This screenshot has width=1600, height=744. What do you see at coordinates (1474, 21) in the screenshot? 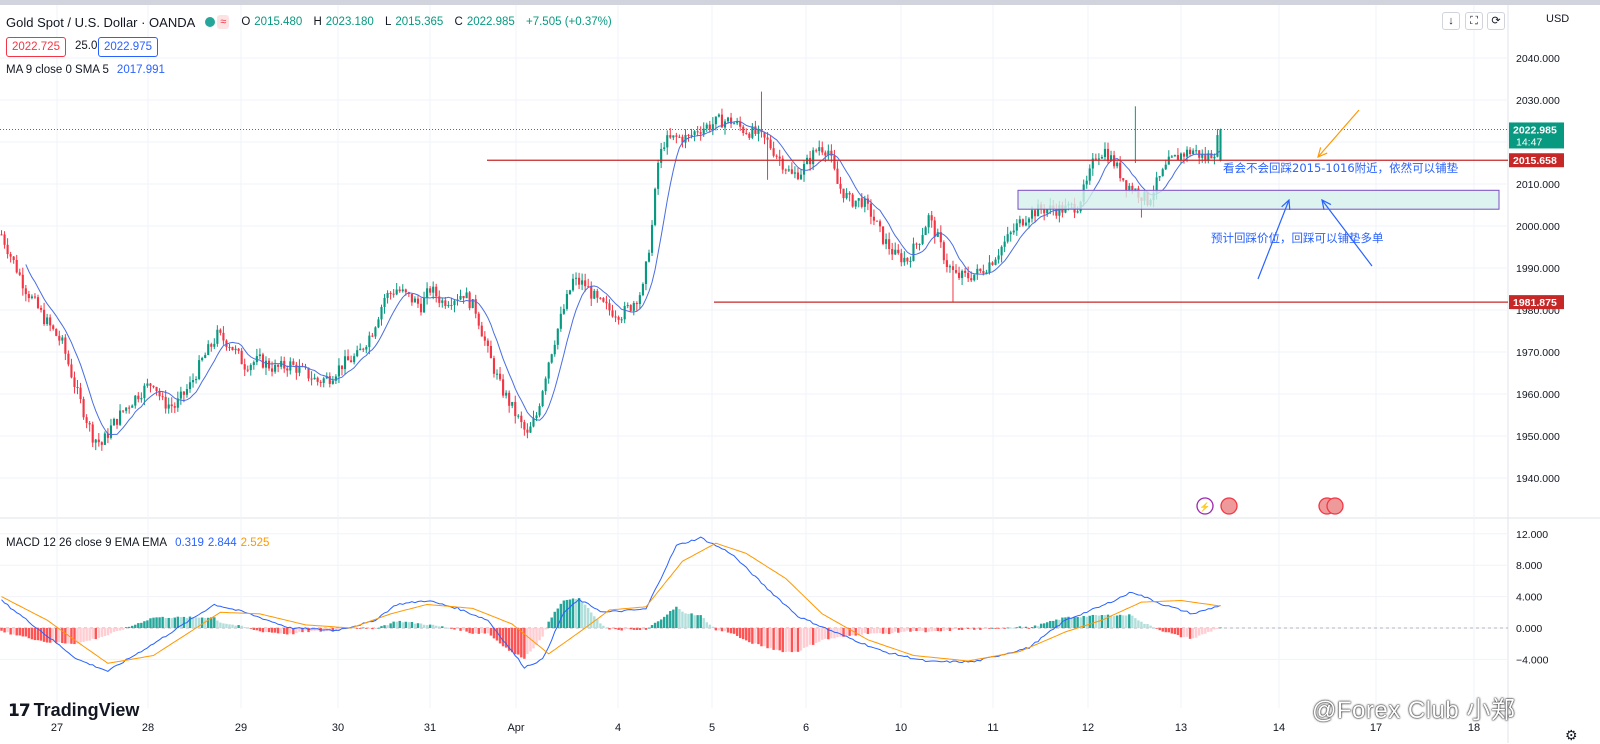
I see `fullscreen-icon: ⛶` at bounding box center [1474, 21].